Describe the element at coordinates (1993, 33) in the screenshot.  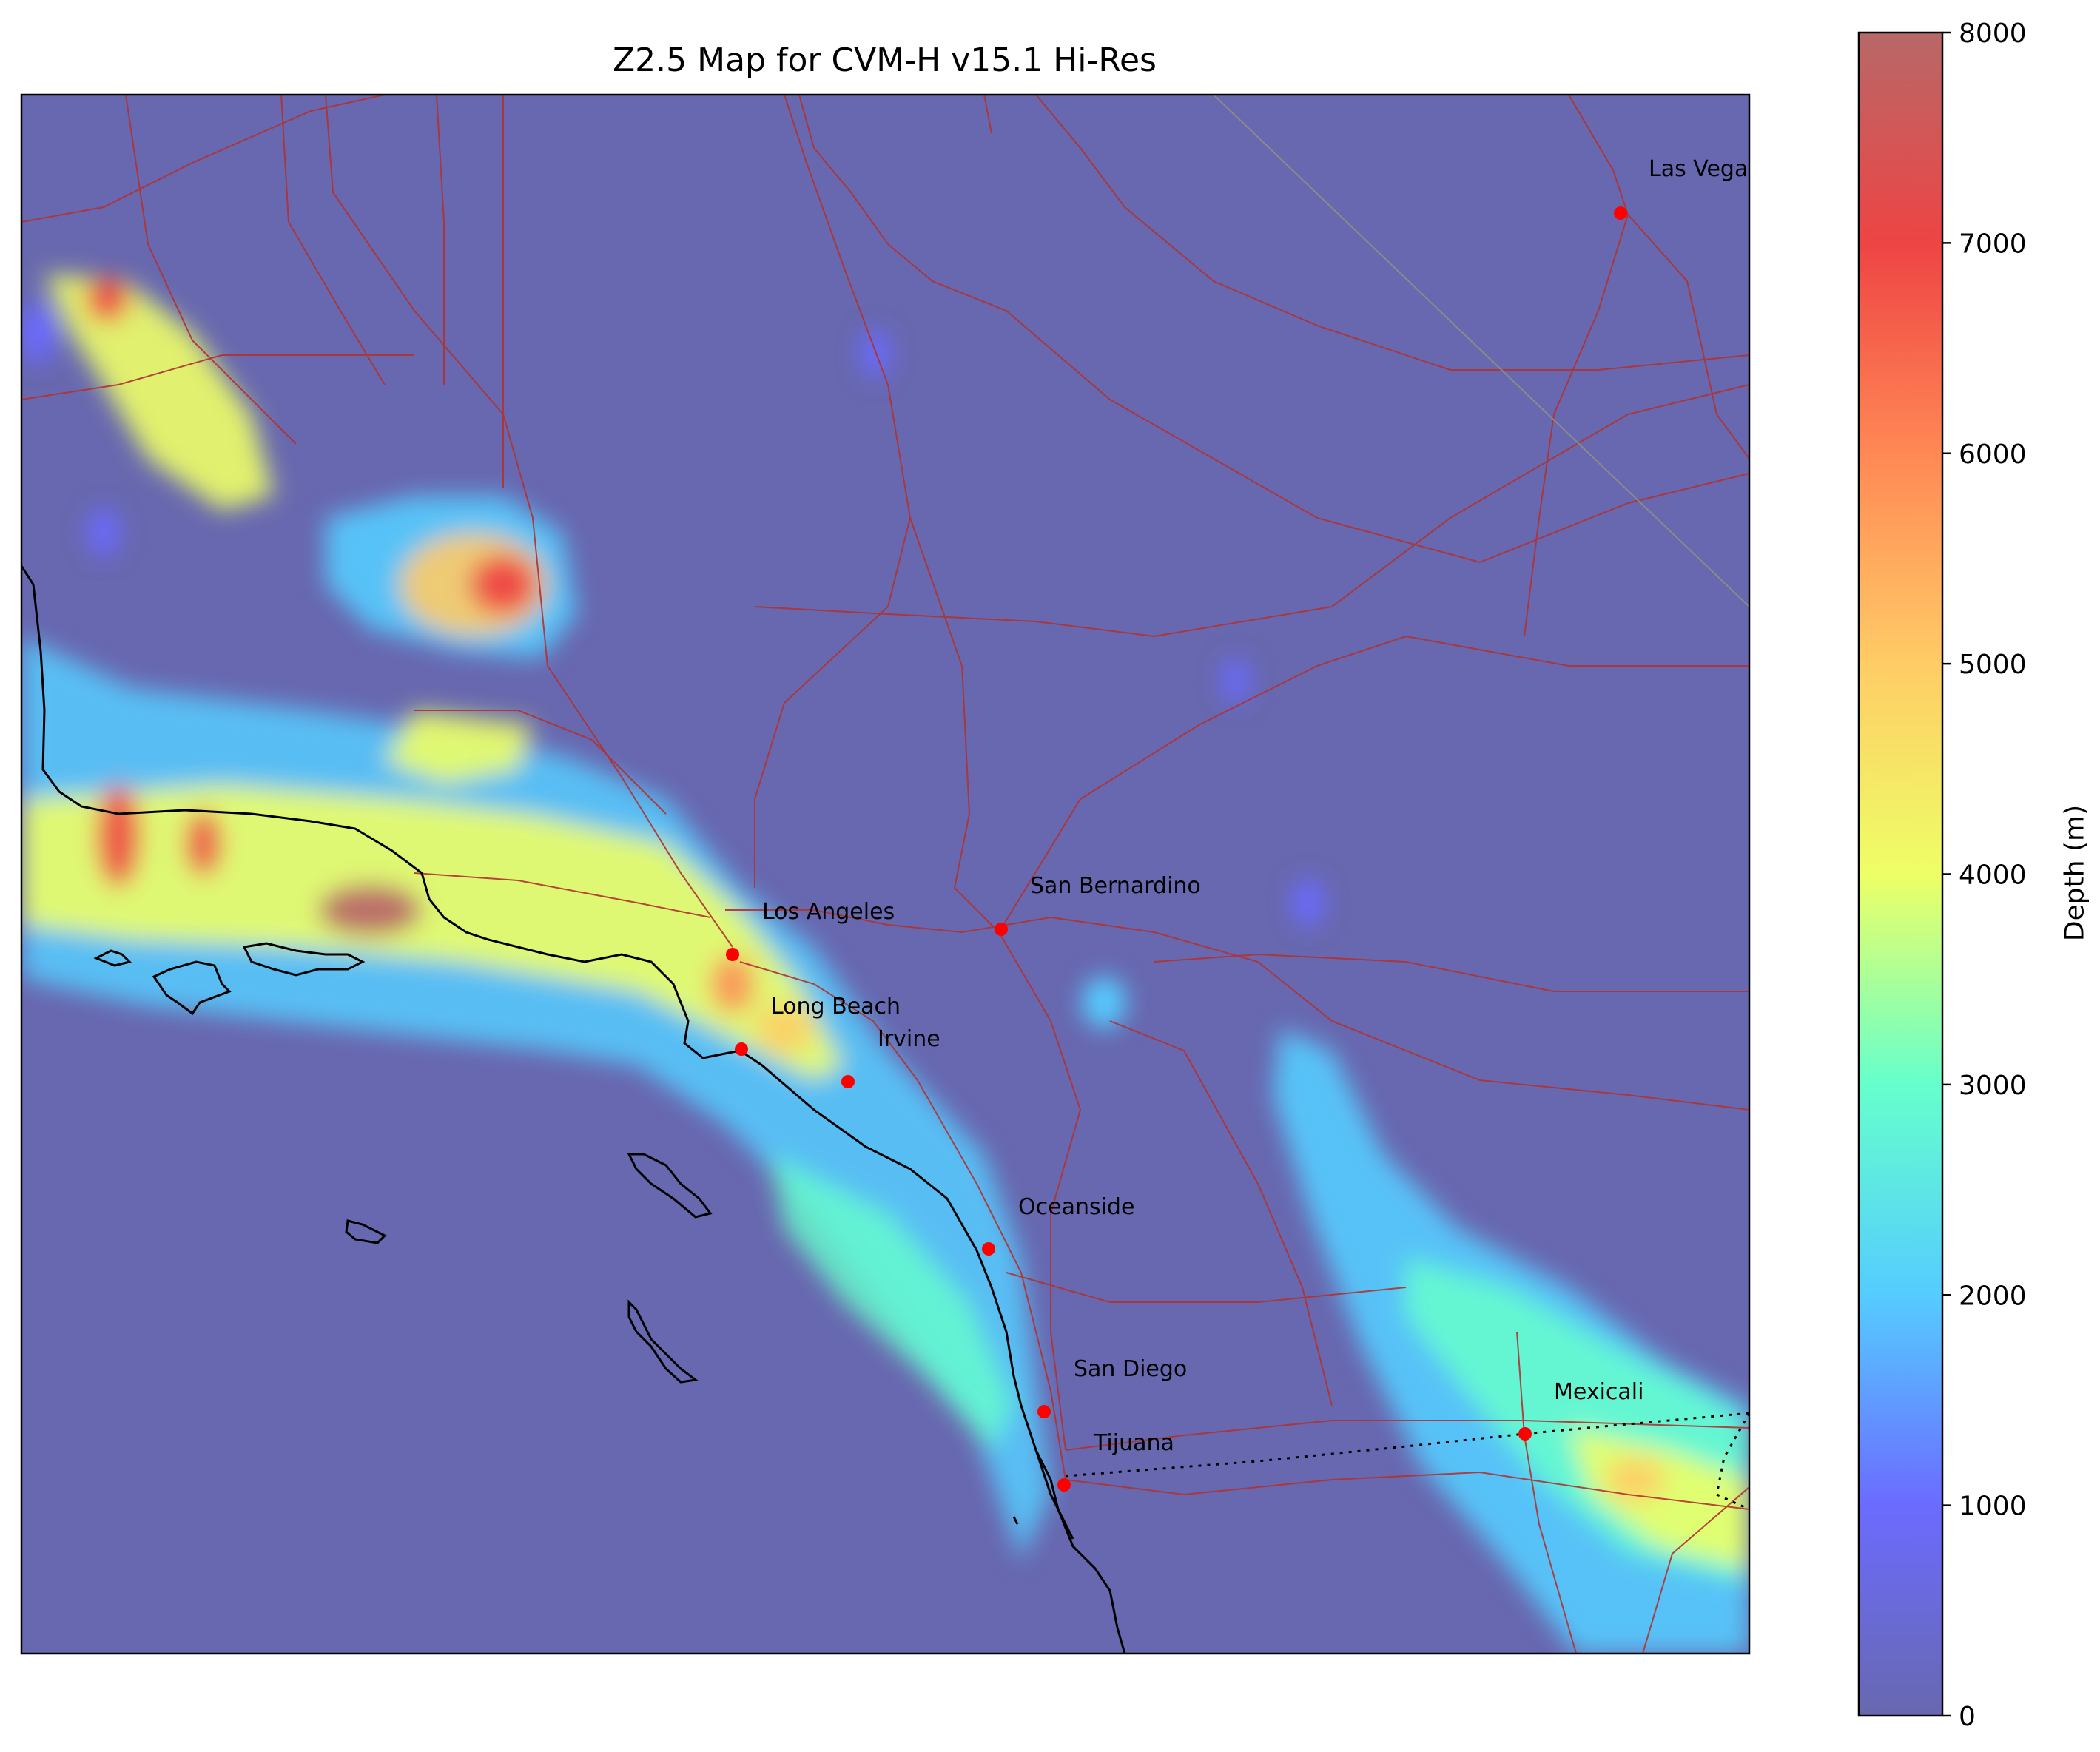
I see `colorbar-tick-label: 8000` at that location.